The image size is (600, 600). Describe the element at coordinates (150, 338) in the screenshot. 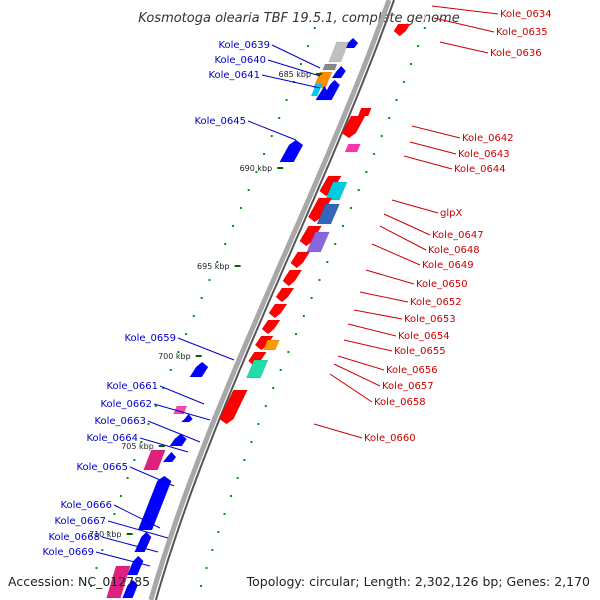

I see `gene-label: Kole_0659` at that location.